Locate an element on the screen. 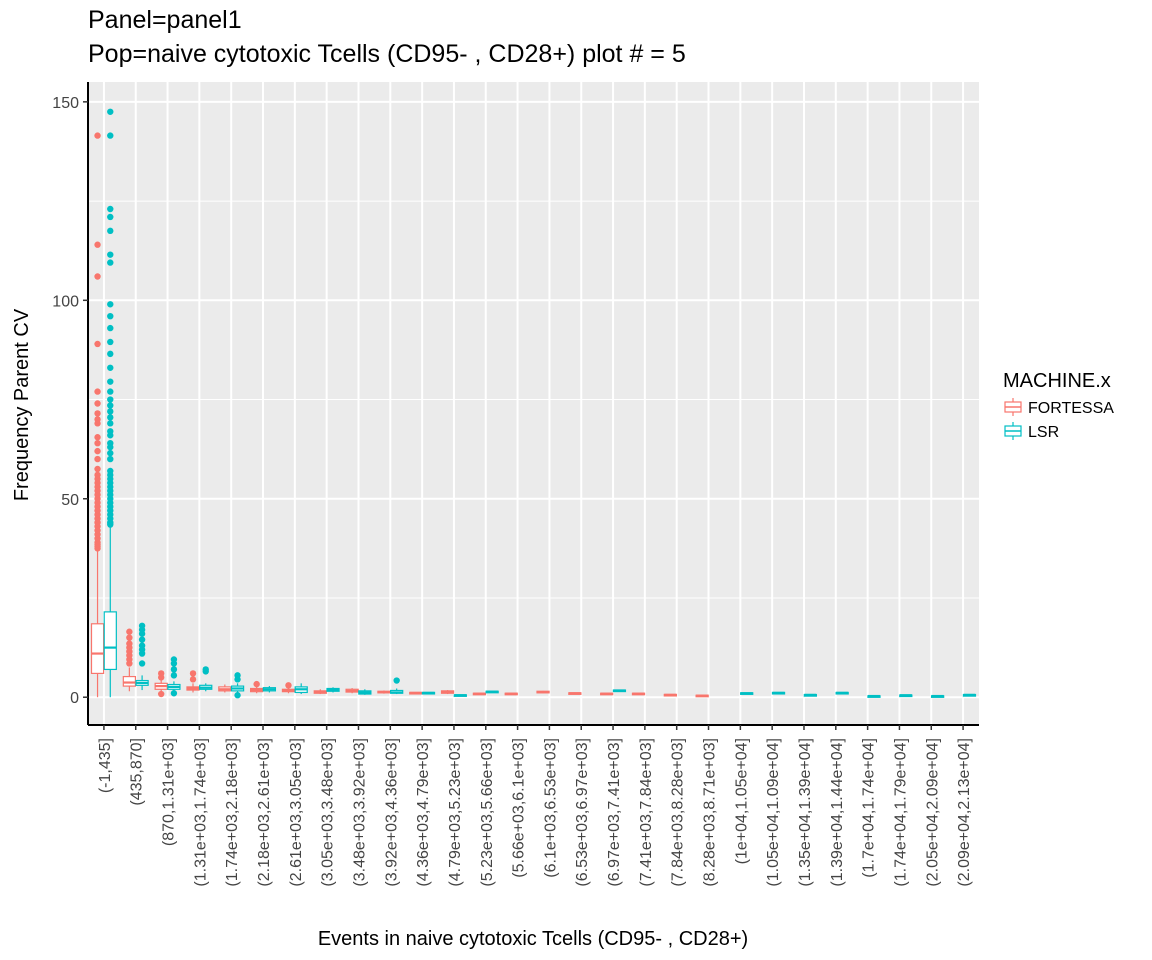 This screenshot has height=960, width=1152. legend: MACHINE.x FORTESSA LSR is located at coordinates (1058, 405).